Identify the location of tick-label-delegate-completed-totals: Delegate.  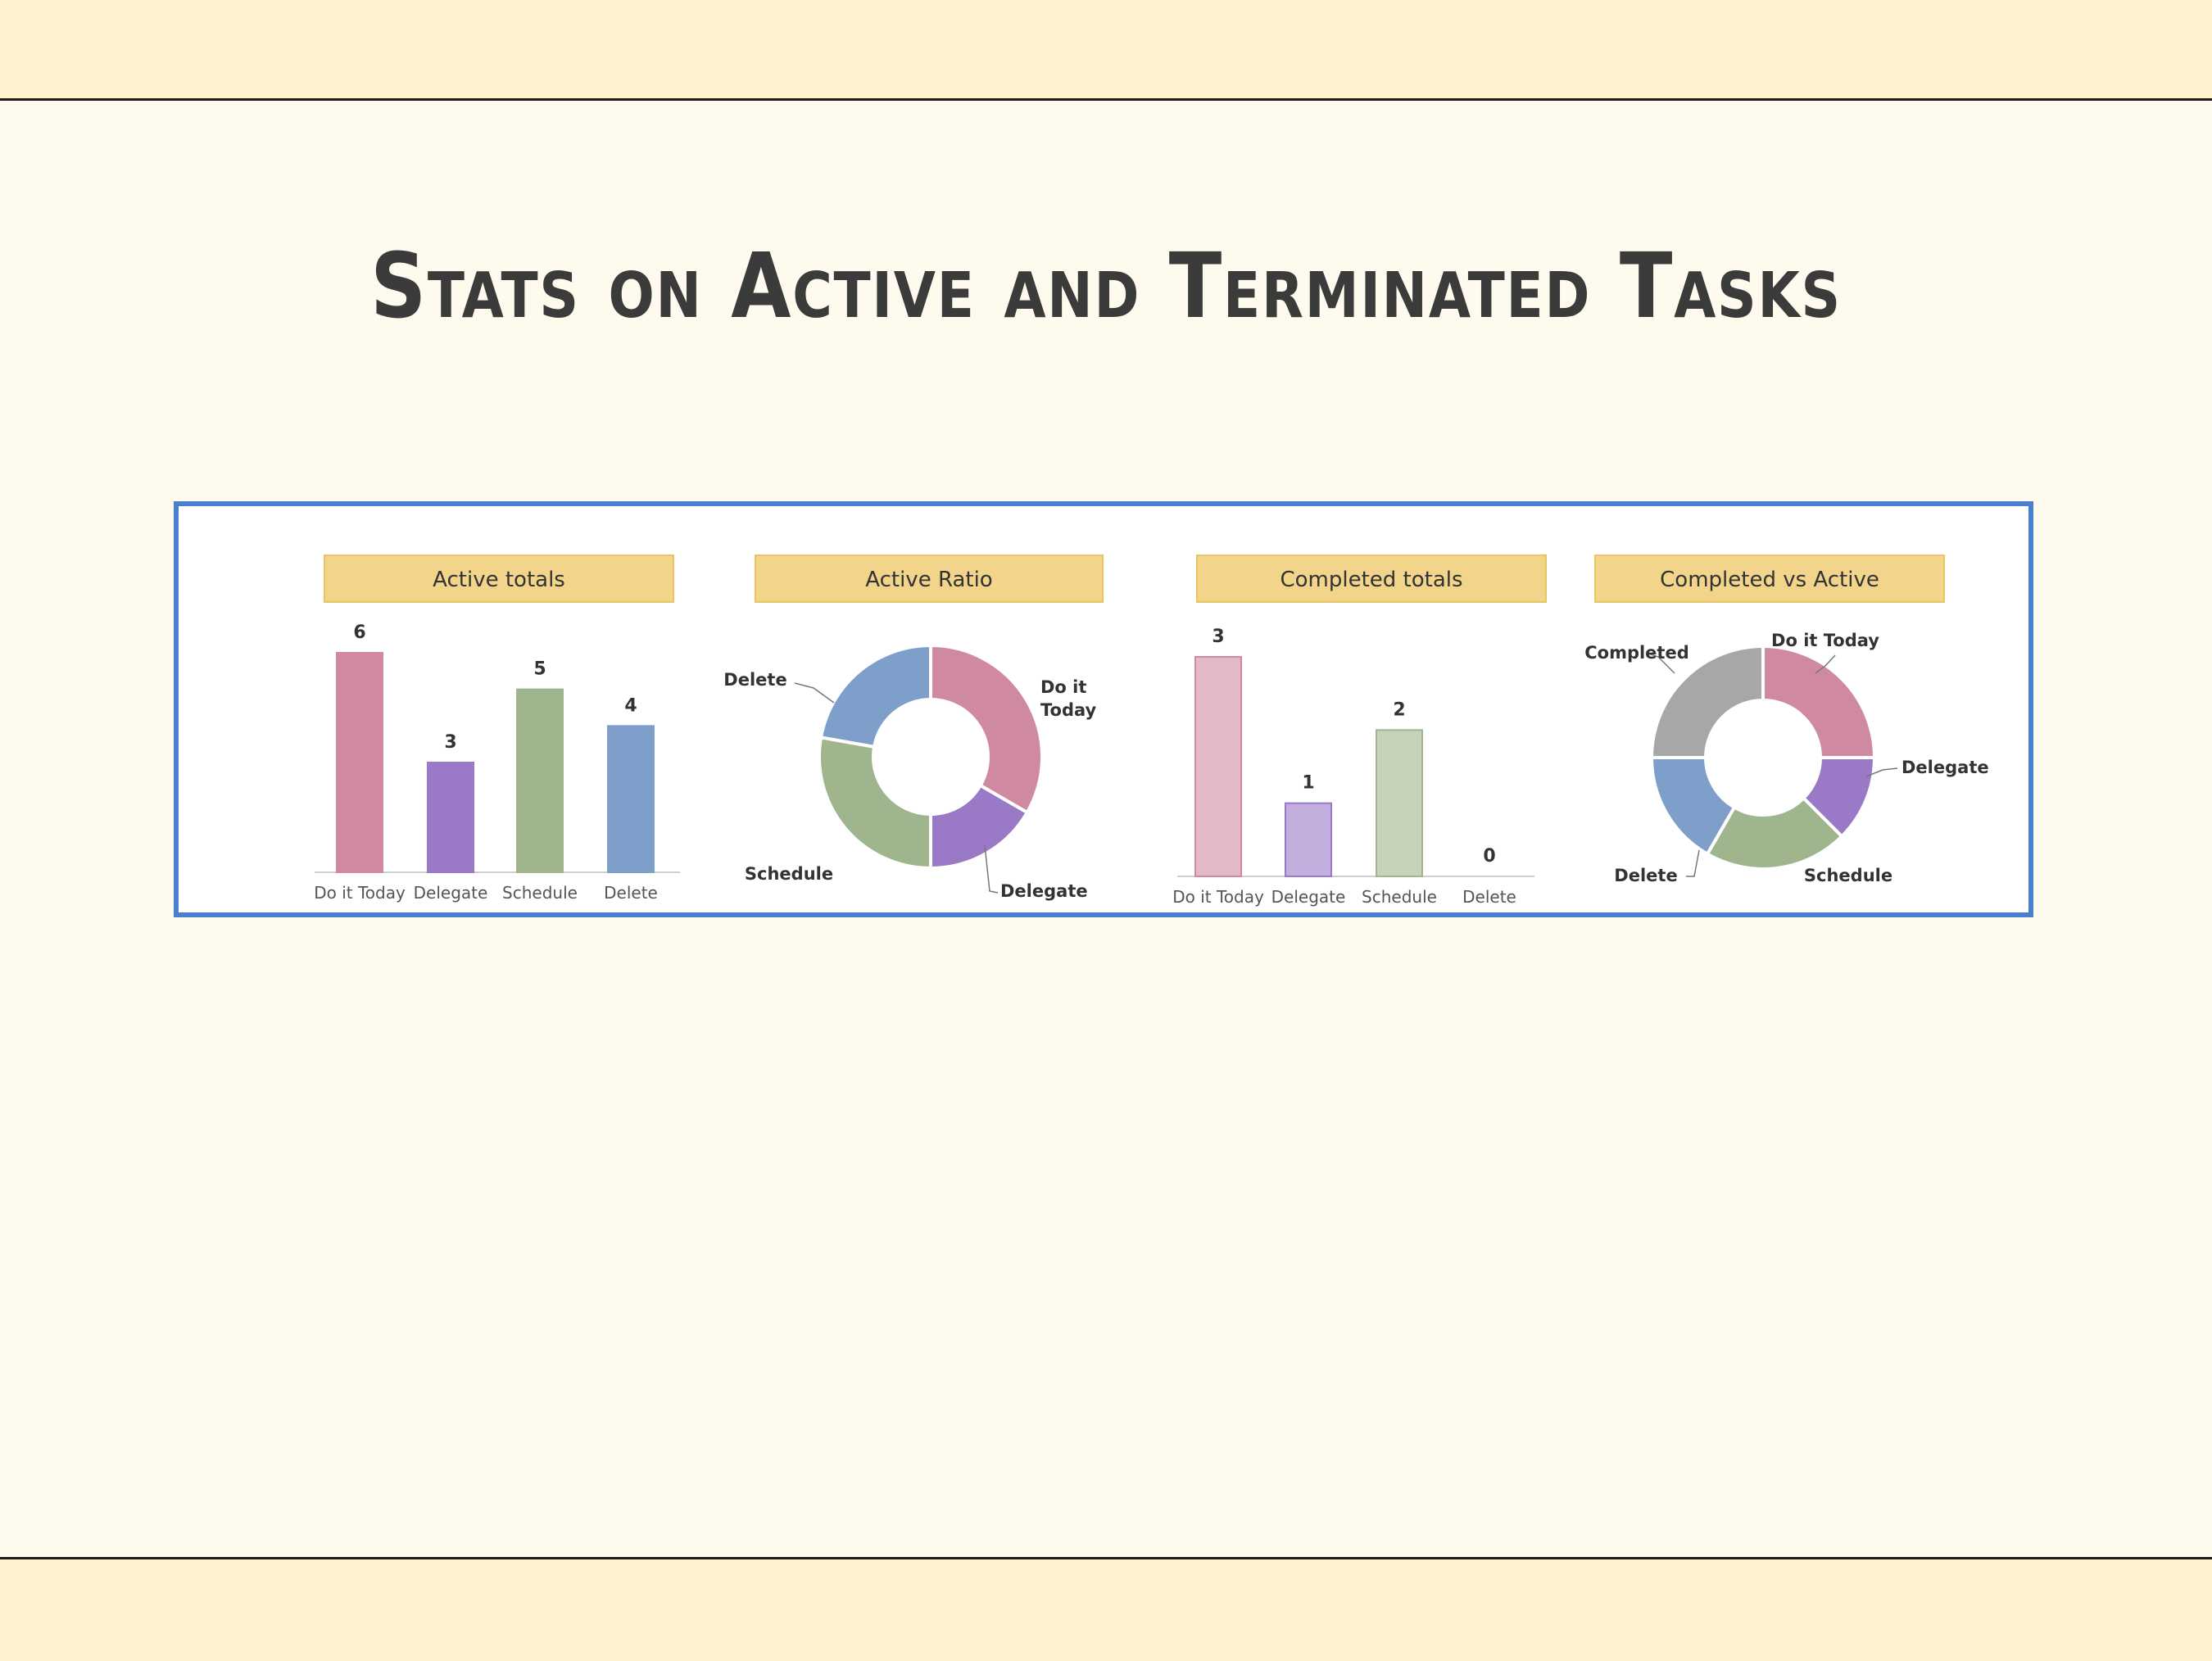
(1308, 897).